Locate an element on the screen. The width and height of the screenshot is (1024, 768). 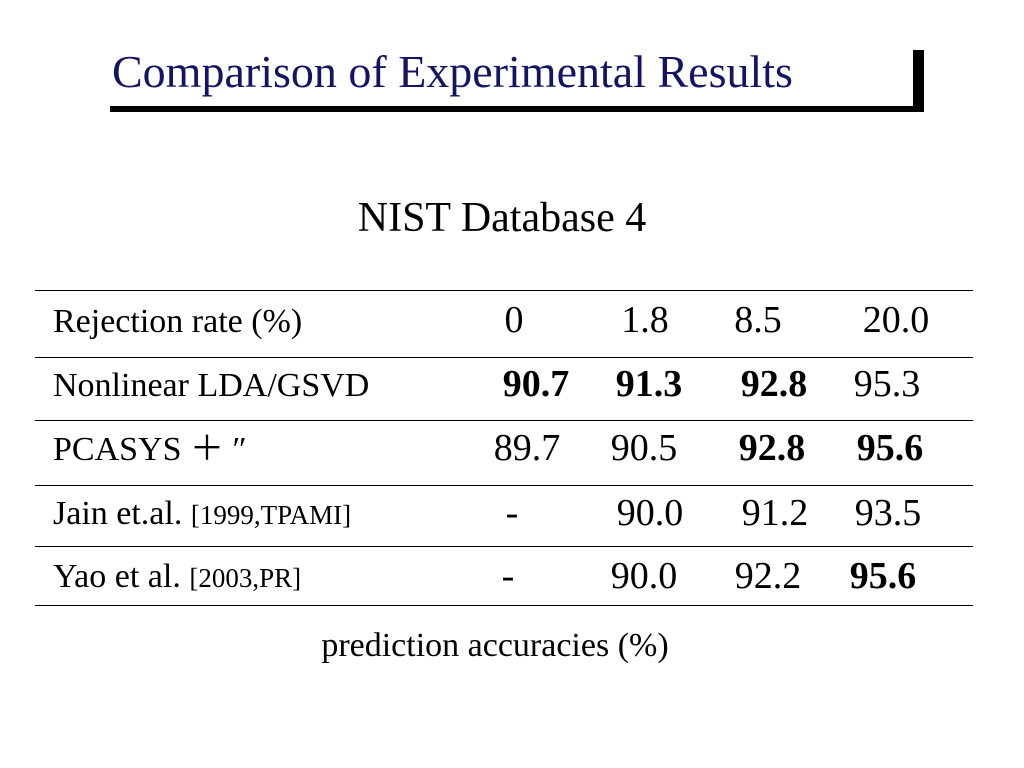
header-value-cell: 20.0 is located at coordinates (896, 320).